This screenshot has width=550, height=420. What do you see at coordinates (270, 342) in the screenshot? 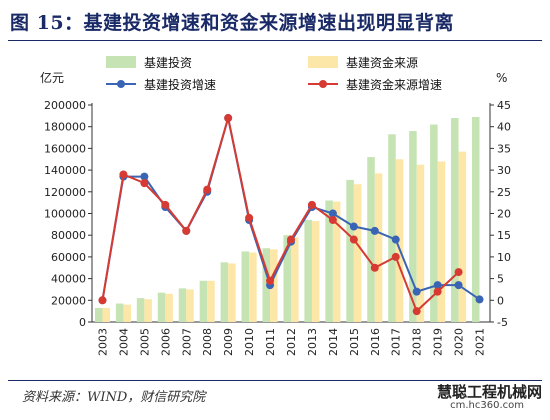
I see `x-tick-label: 2011` at bounding box center [270, 342].